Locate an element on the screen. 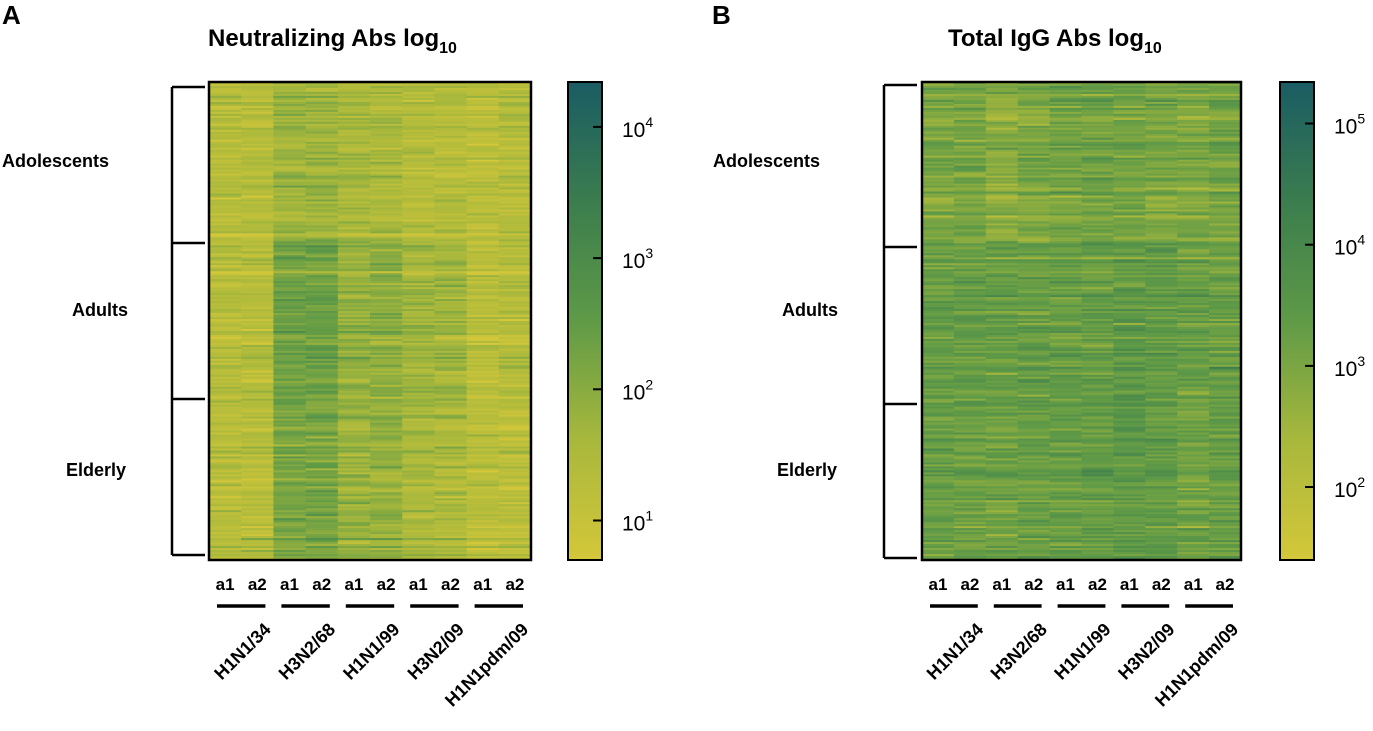  column-label: a2 is located at coordinates (257, 584).